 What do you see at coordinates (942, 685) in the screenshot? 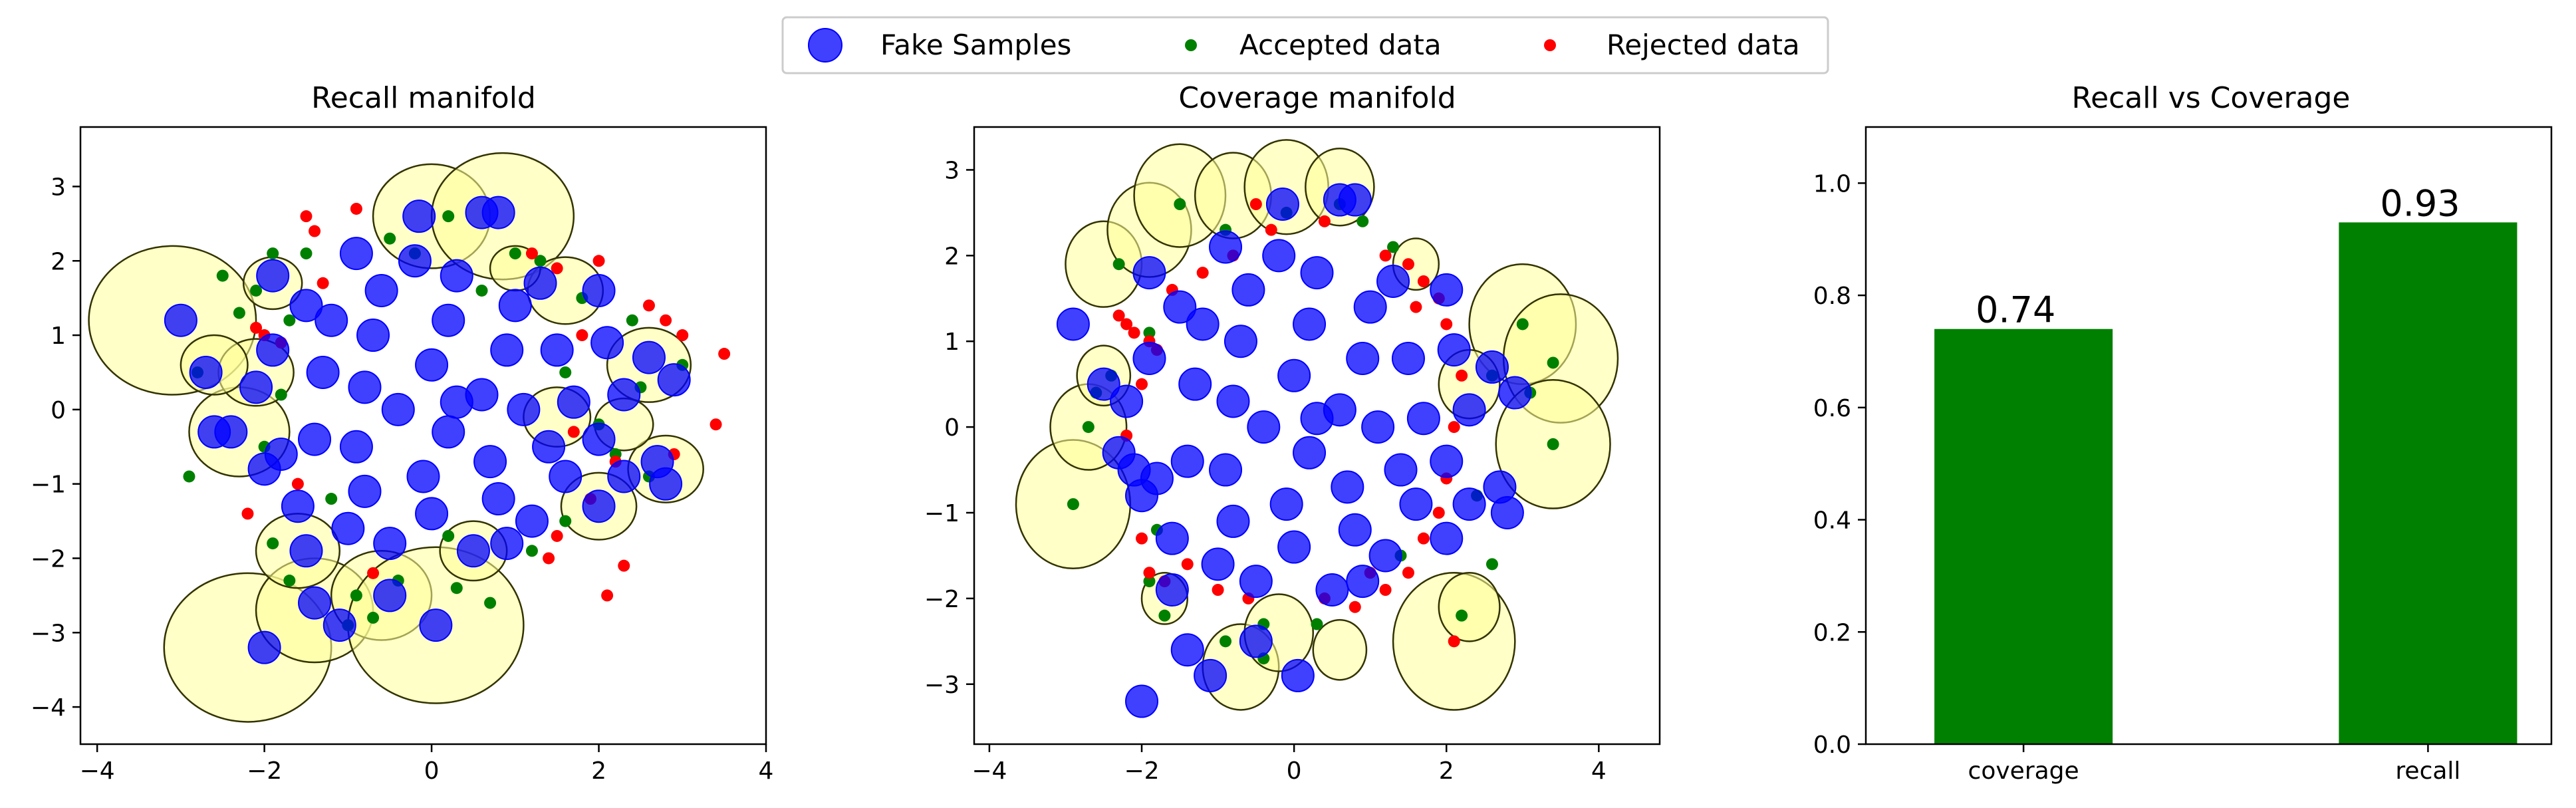
I see `coverage-y-tick-label: −3` at bounding box center [942, 685].